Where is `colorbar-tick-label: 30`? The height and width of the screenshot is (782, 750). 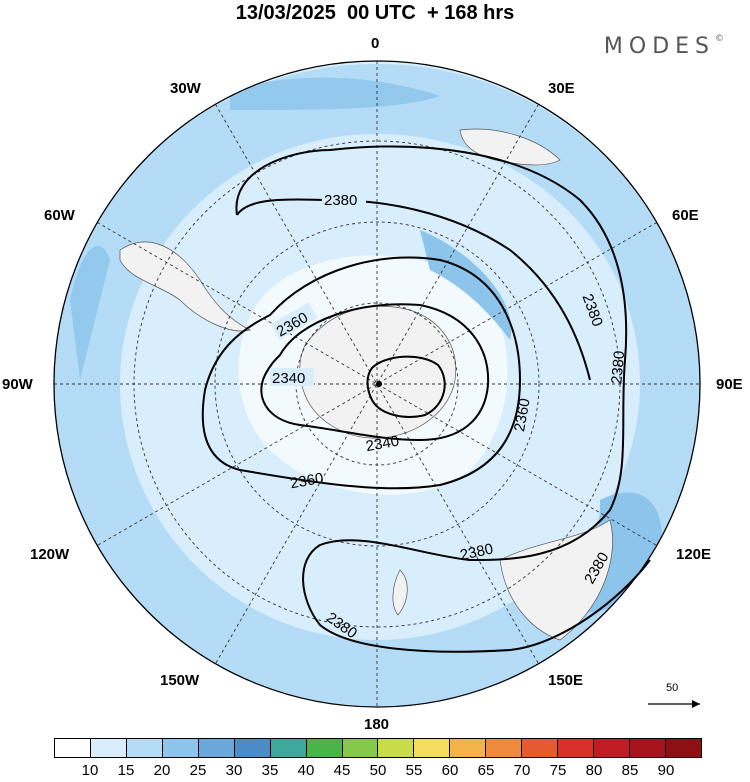 colorbar-tick-label: 30 is located at coordinates (234, 770).